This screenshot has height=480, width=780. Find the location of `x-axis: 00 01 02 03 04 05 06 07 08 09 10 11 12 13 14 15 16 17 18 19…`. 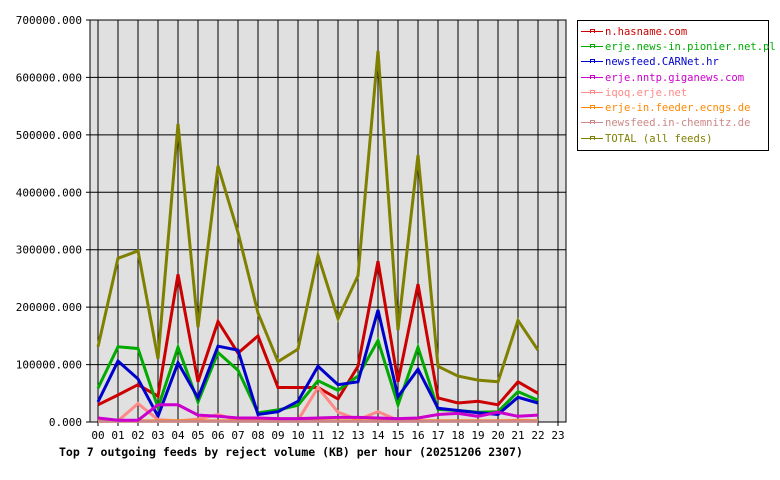

x-axis: 00 01 02 03 04 05 06 07 08 09 10 11 12 13 14 15 16 17 18 19… is located at coordinates (327, 435).